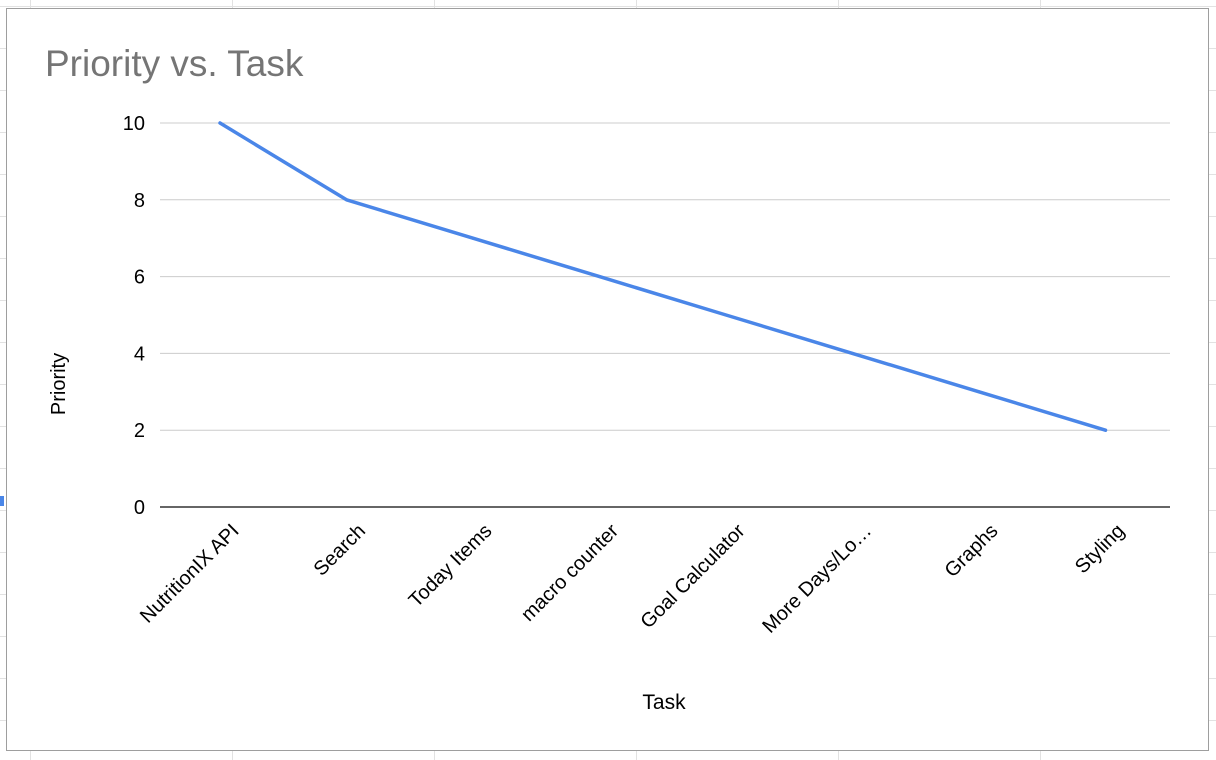 This screenshot has height=760, width=1216. What do you see at coordinates (2, 501) in the screenshot?
I see `selection-handle` at bounding box center [2, 501].